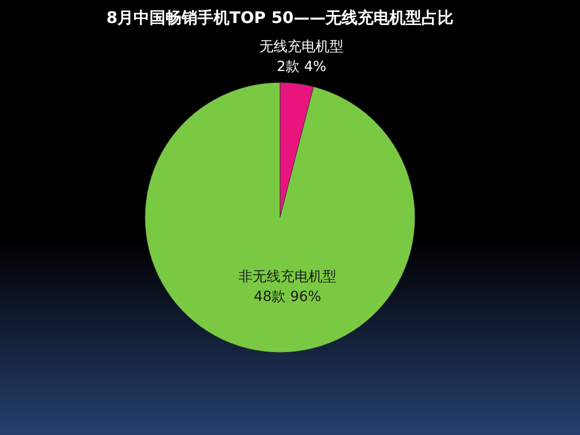  Describe the element at coordinates (287, 277) in the screenshot. I see `slice-label: 非无线充电机型` at that location.